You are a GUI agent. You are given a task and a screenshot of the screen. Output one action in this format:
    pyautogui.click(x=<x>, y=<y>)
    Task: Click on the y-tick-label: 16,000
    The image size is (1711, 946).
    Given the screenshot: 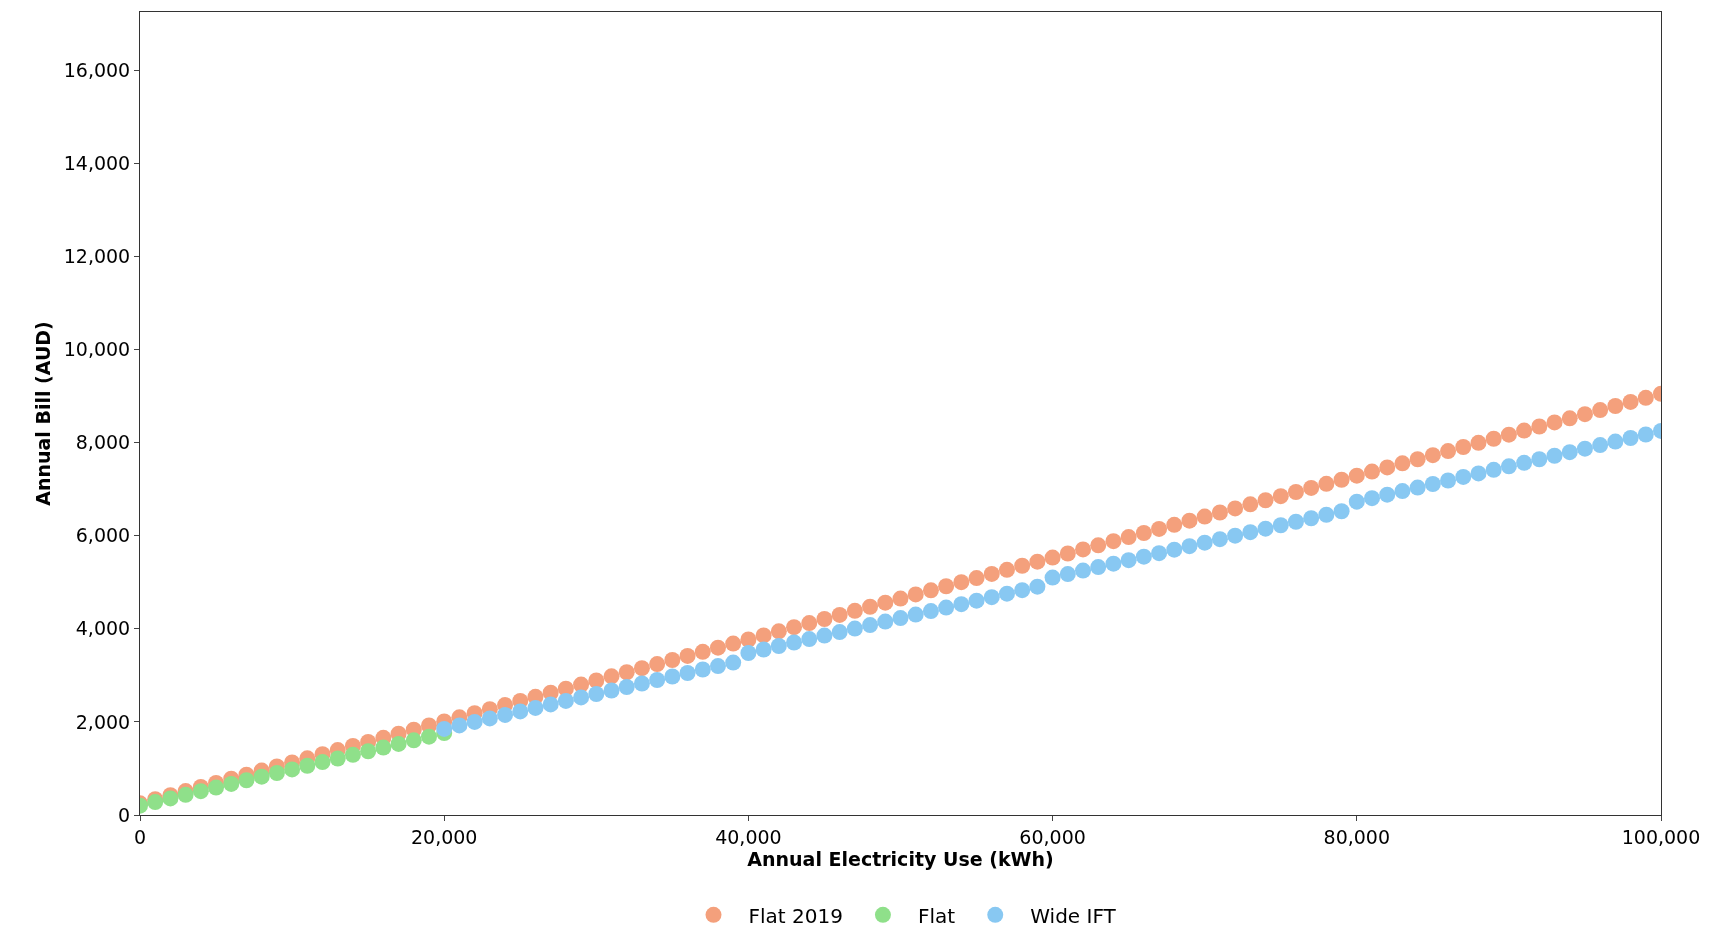 What is the action you would take?
    pyautogui.click(x=97, y=69)
    